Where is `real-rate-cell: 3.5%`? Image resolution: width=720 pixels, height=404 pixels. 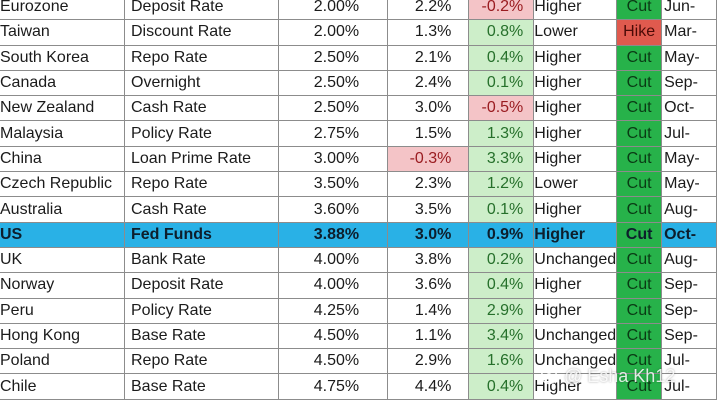 real-rate-cell: 3.5% is located at coordinates (428, 209).